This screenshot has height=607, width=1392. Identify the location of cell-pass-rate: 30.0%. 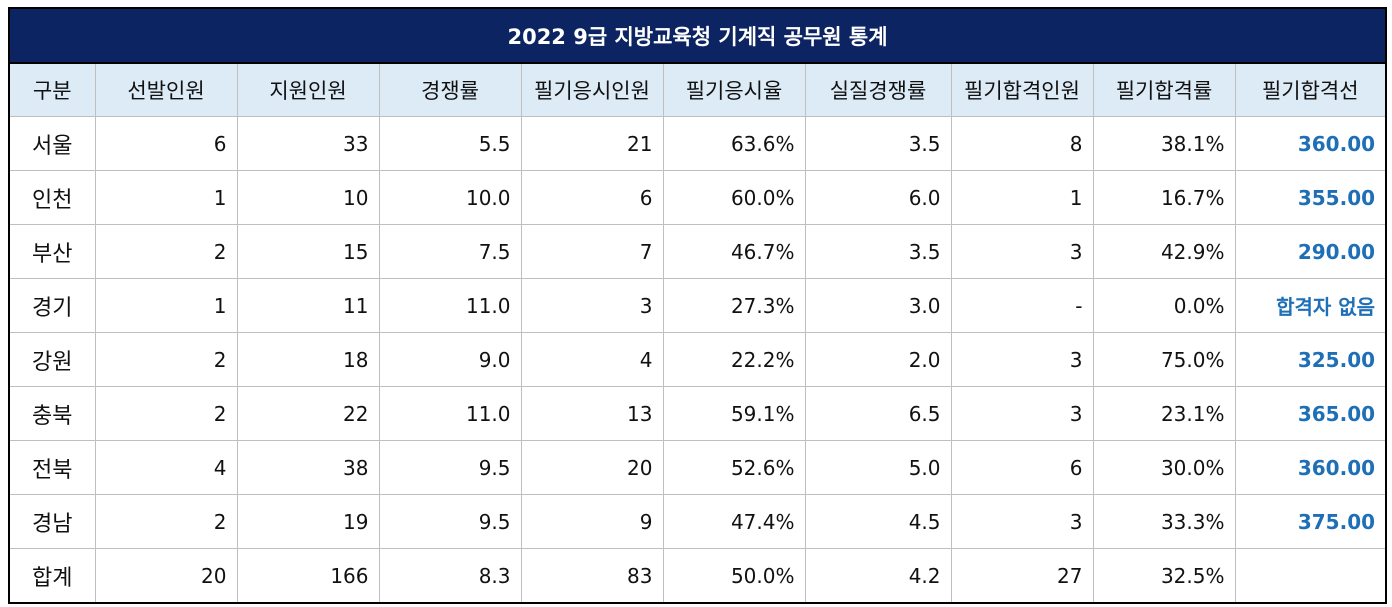
(1164, 467).